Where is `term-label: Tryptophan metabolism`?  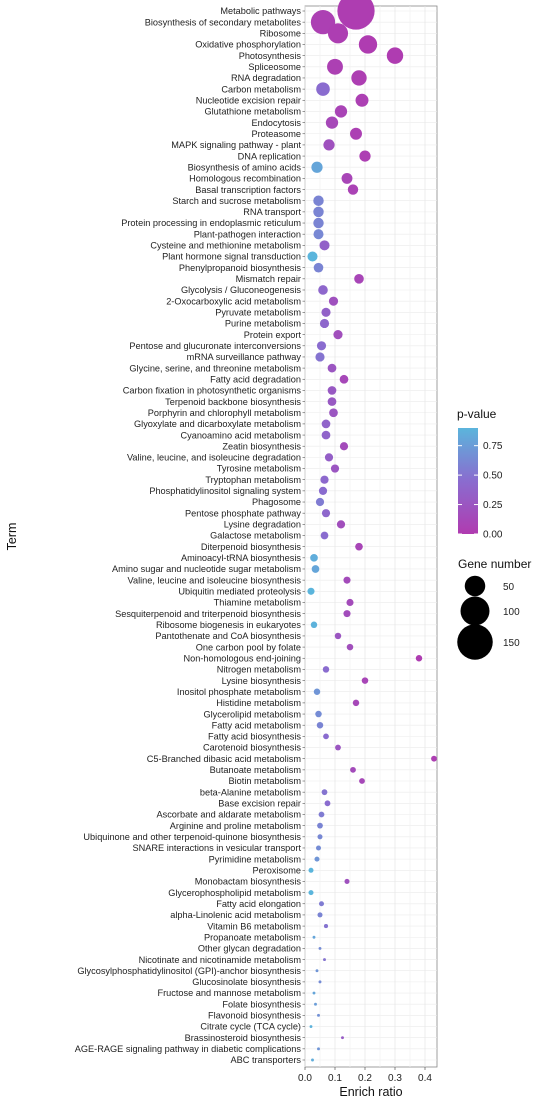 term-label: Tryptophan metabolism is located at coordinates (253, 480).